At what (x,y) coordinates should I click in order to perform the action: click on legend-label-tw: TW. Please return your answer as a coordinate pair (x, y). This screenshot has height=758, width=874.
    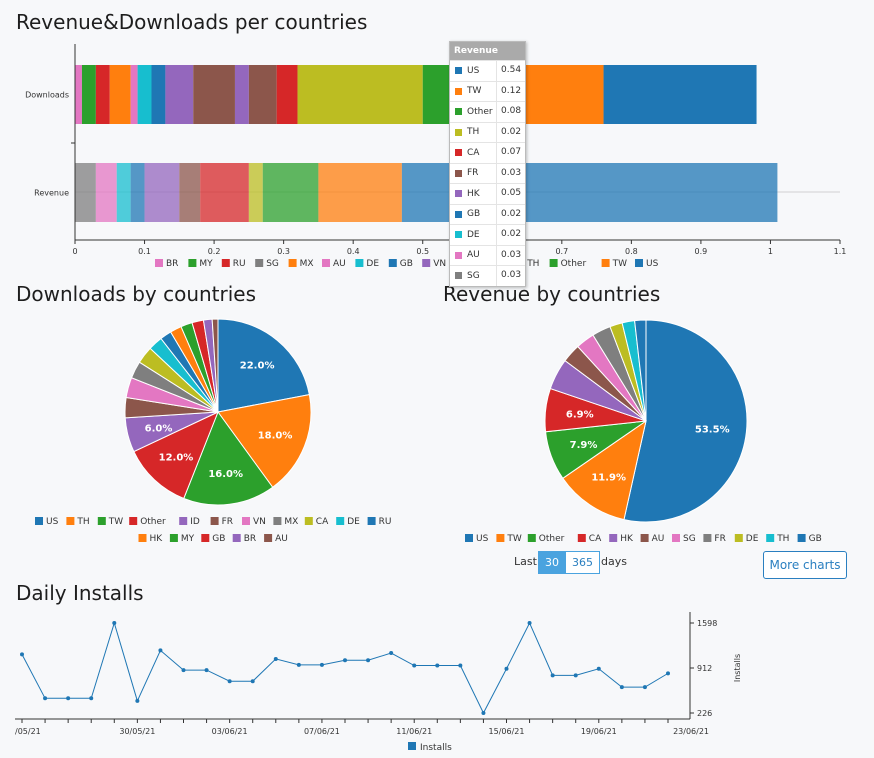
    Looking at the image, I should click on (619, 264).